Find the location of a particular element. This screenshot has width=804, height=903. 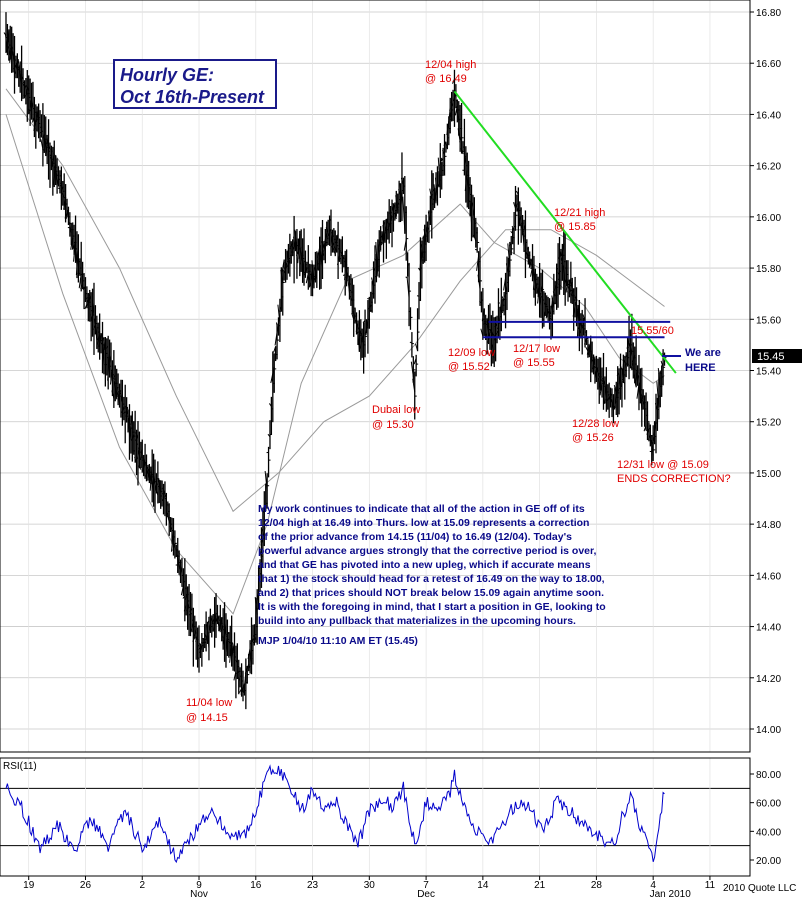

annotation-line: 12/17 low is located at coordinates (536, 349).